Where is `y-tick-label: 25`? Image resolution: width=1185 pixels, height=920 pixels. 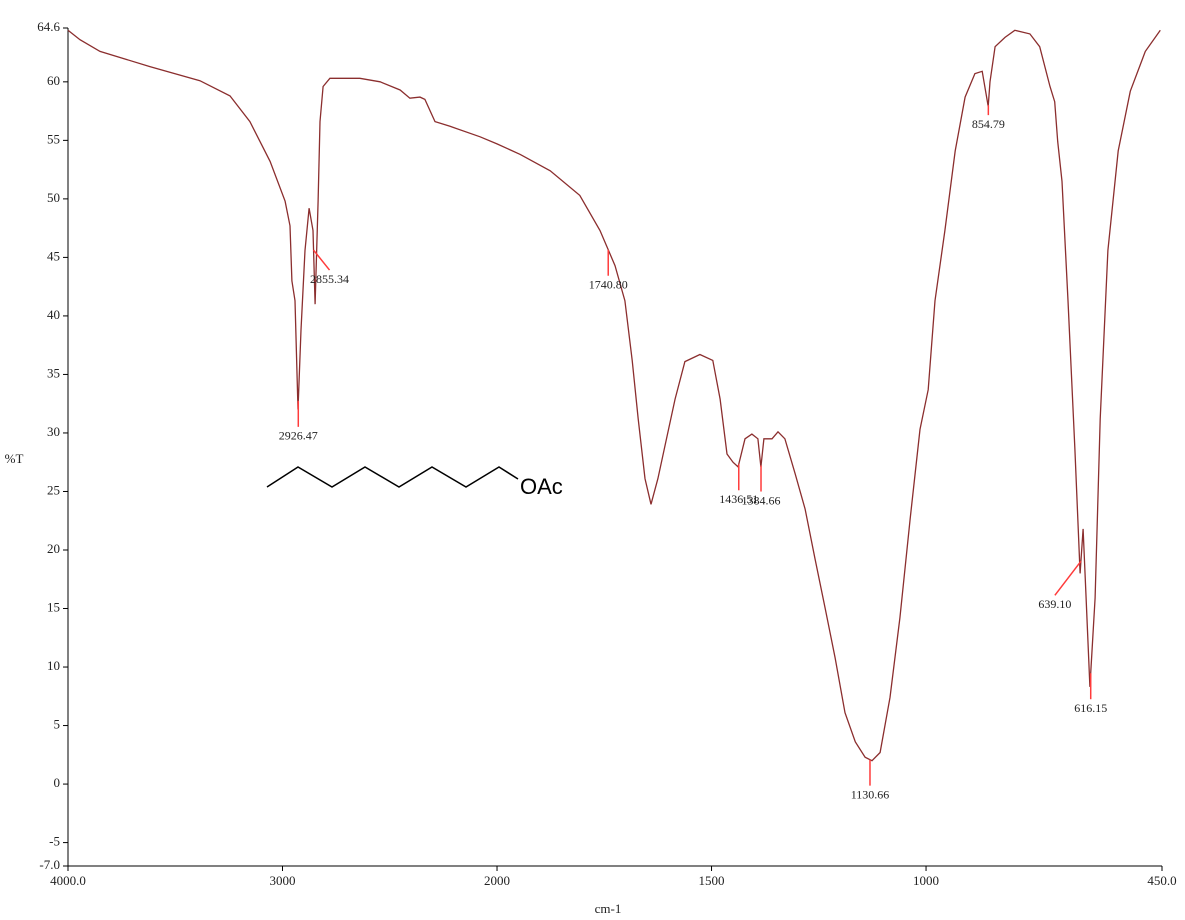 y-tick-label: 25 is located at coordinates (53, 489).